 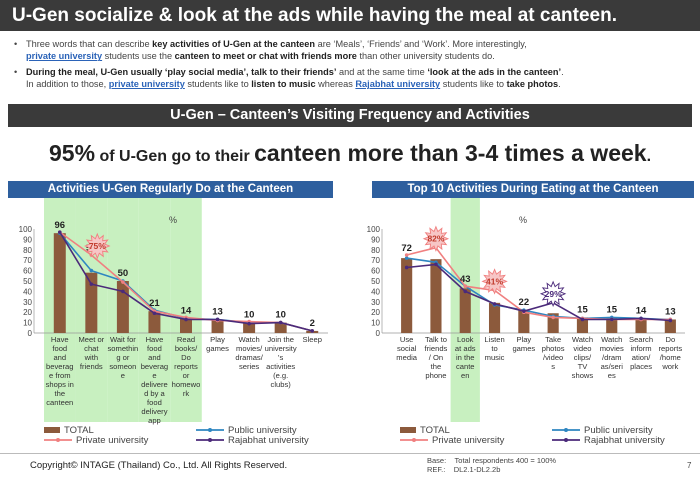 I want to click on chart-2-category-1-line-0: Talk to, so click(x=436, y=339).